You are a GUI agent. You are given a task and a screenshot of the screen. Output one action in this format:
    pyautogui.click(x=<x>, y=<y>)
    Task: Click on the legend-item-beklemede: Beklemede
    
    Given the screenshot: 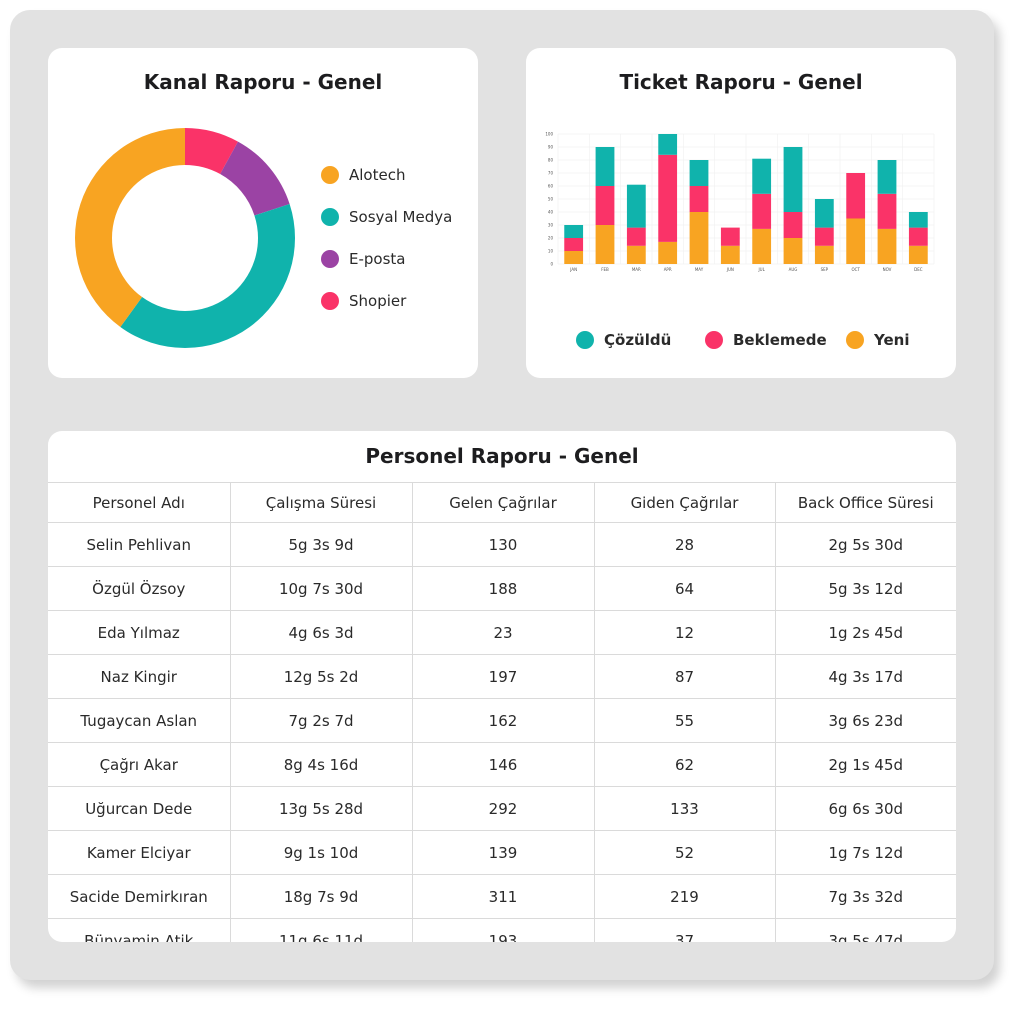 What is the action you would take?
    pyautogui.click(x=766, y=340)
    